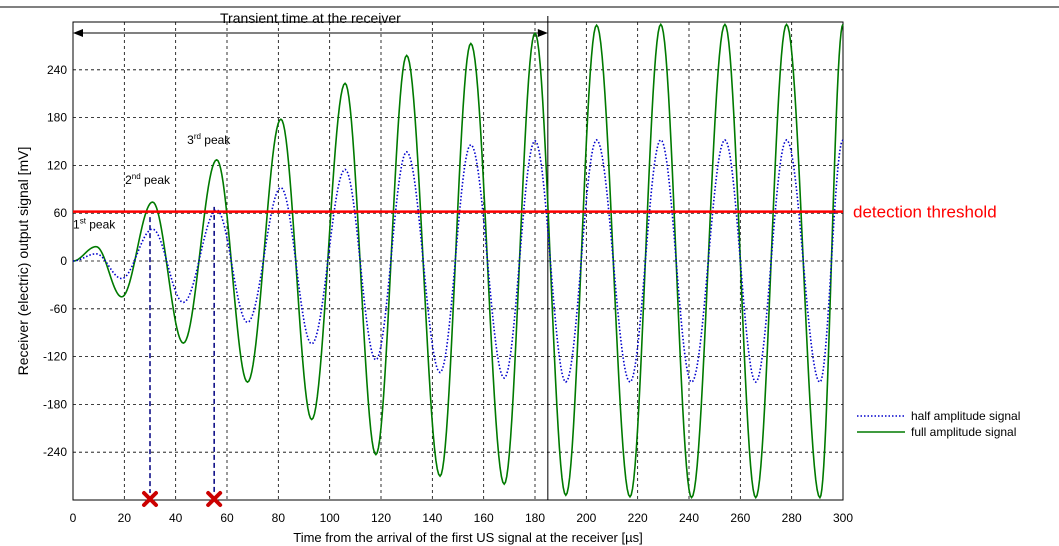 Image resolution: width=1059 pixels, height=546 pixels. What do you see at coordinates (57, 165) in the screenshot?
I see `y-tick-label: 120` at bounding box center [57, 165].